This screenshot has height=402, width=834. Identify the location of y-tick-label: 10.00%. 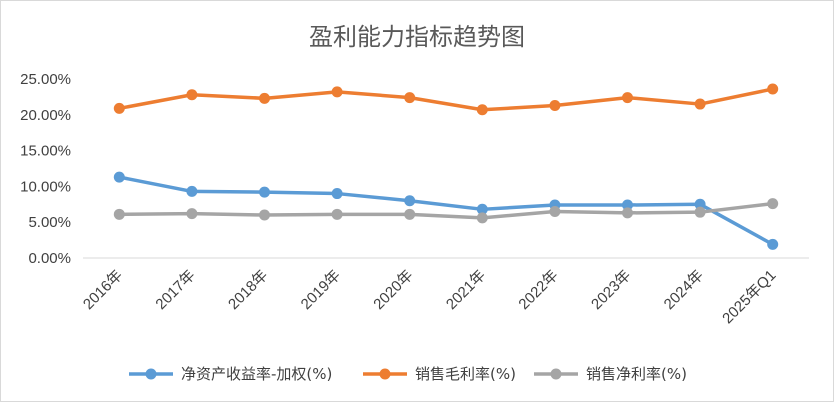
(45, 186).